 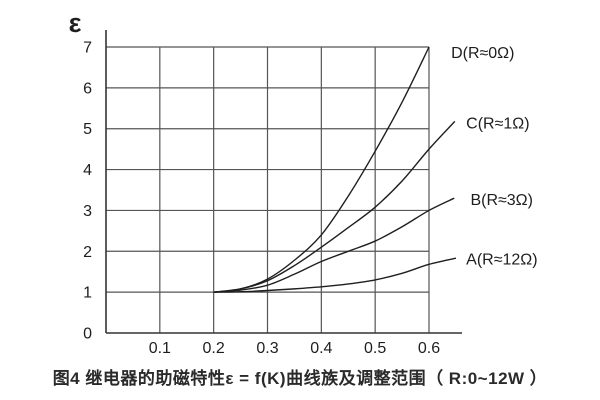 I want to click on x-tick-label-0.2: 0.2, so click(x=214, y=348).